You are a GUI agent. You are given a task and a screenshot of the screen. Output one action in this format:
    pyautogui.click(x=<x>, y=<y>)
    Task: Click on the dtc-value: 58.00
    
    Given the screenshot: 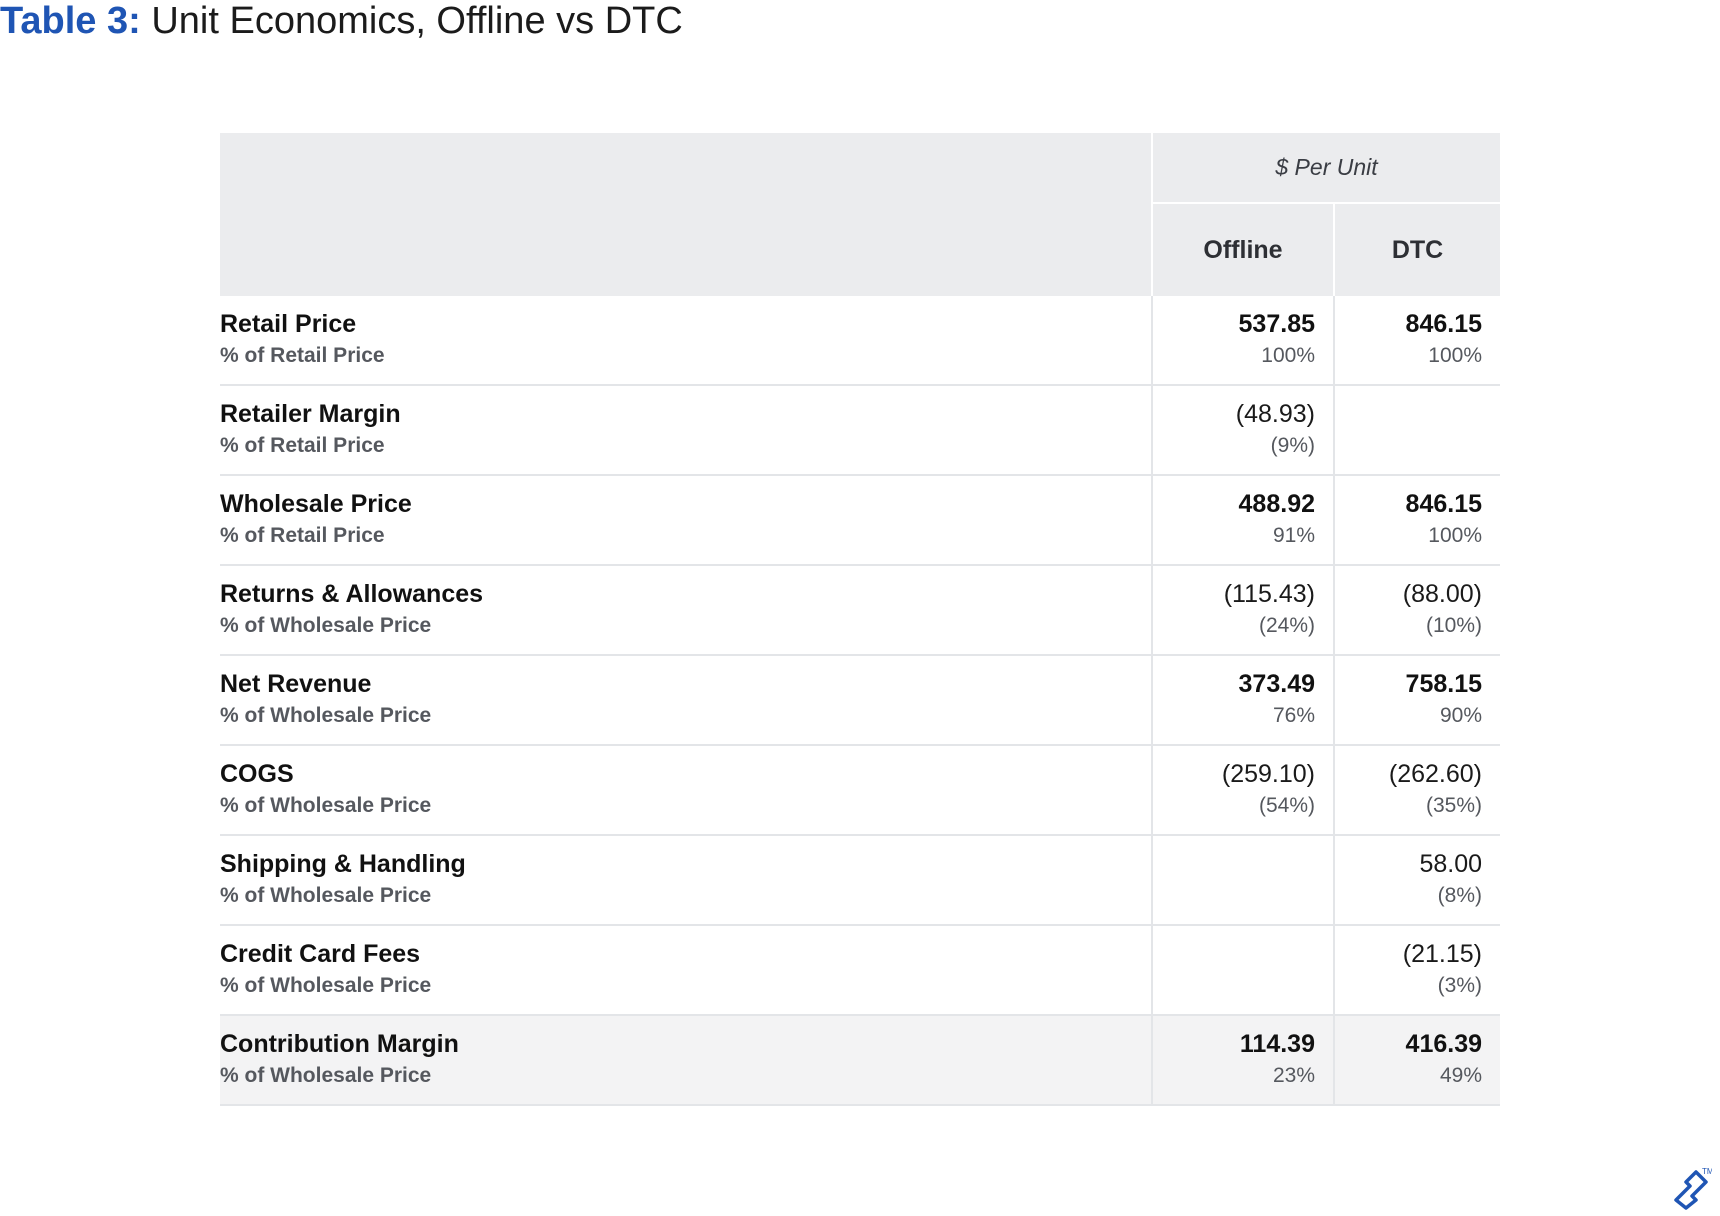 What is the action you would take?
    pyautogui.click(x=1451, y=864)
    